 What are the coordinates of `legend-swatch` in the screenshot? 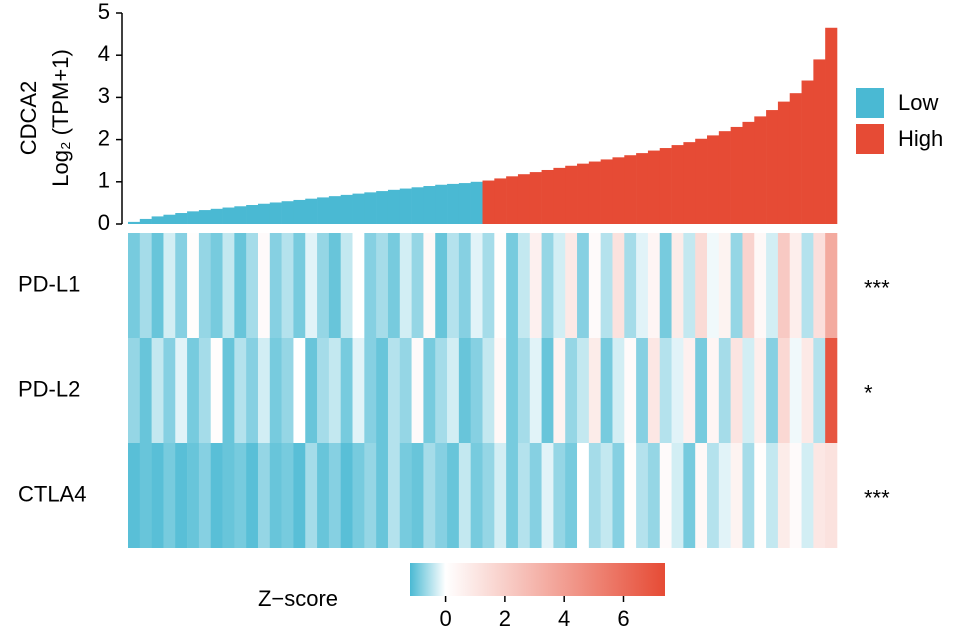 It's located at (870, 139).